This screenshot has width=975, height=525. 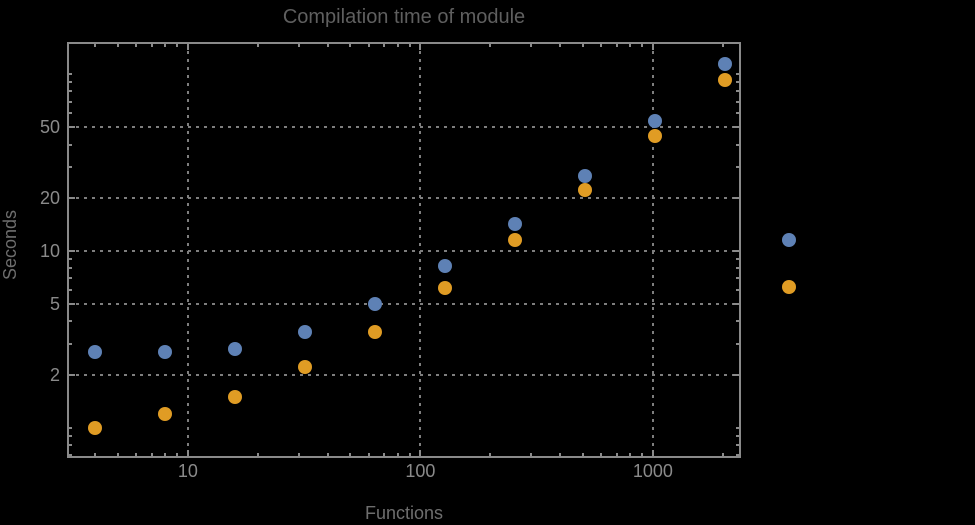 I want to click on y-tick-label: 10, so click(x=49, y=251).